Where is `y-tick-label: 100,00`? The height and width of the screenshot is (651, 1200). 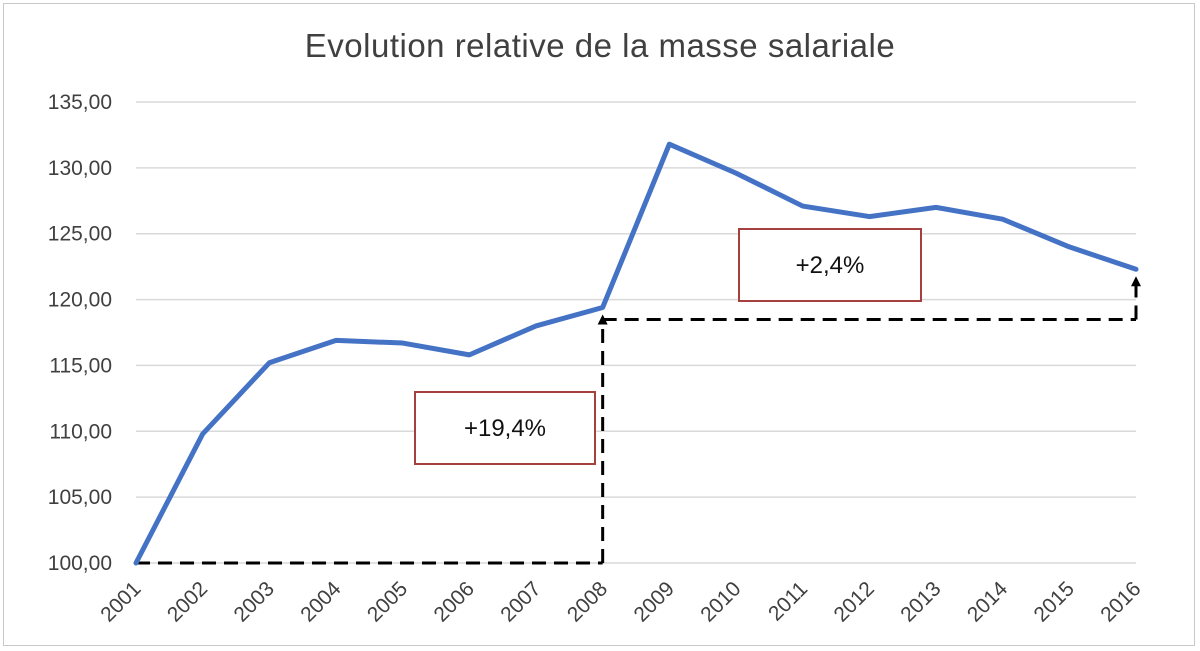
y-tick-label: 100,00 is located at coordinates (80, 563).